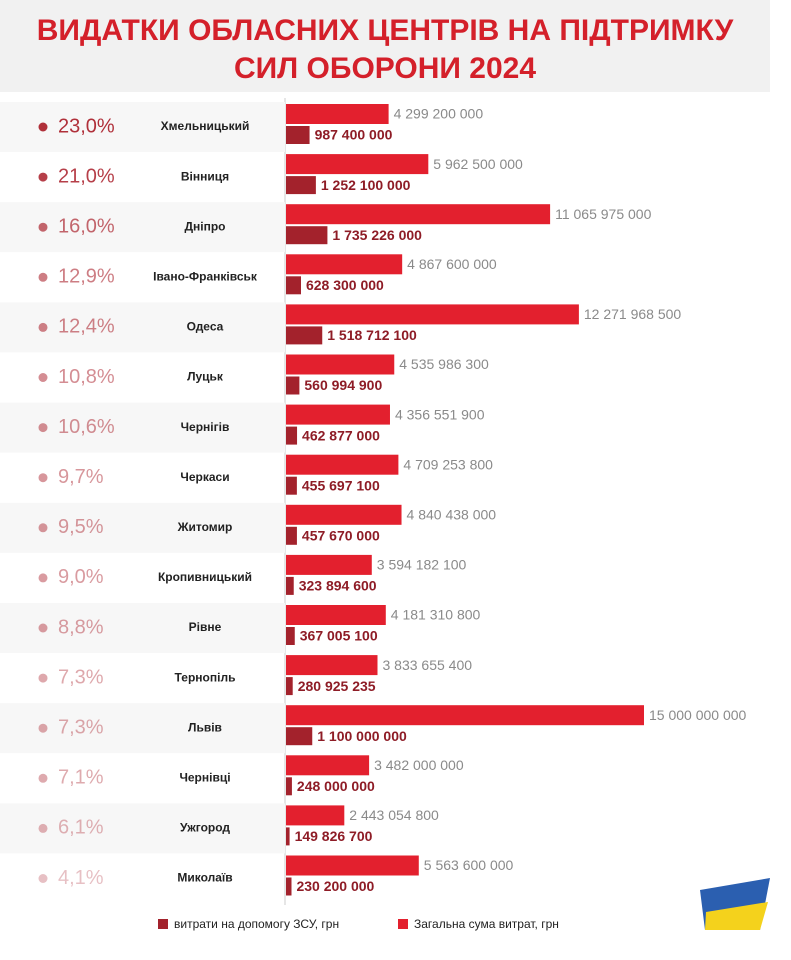  What do you see at coordinates (86, 176) in the screenshot?
I see `percent-label: 21,0%` at bounding box center [86, 176].